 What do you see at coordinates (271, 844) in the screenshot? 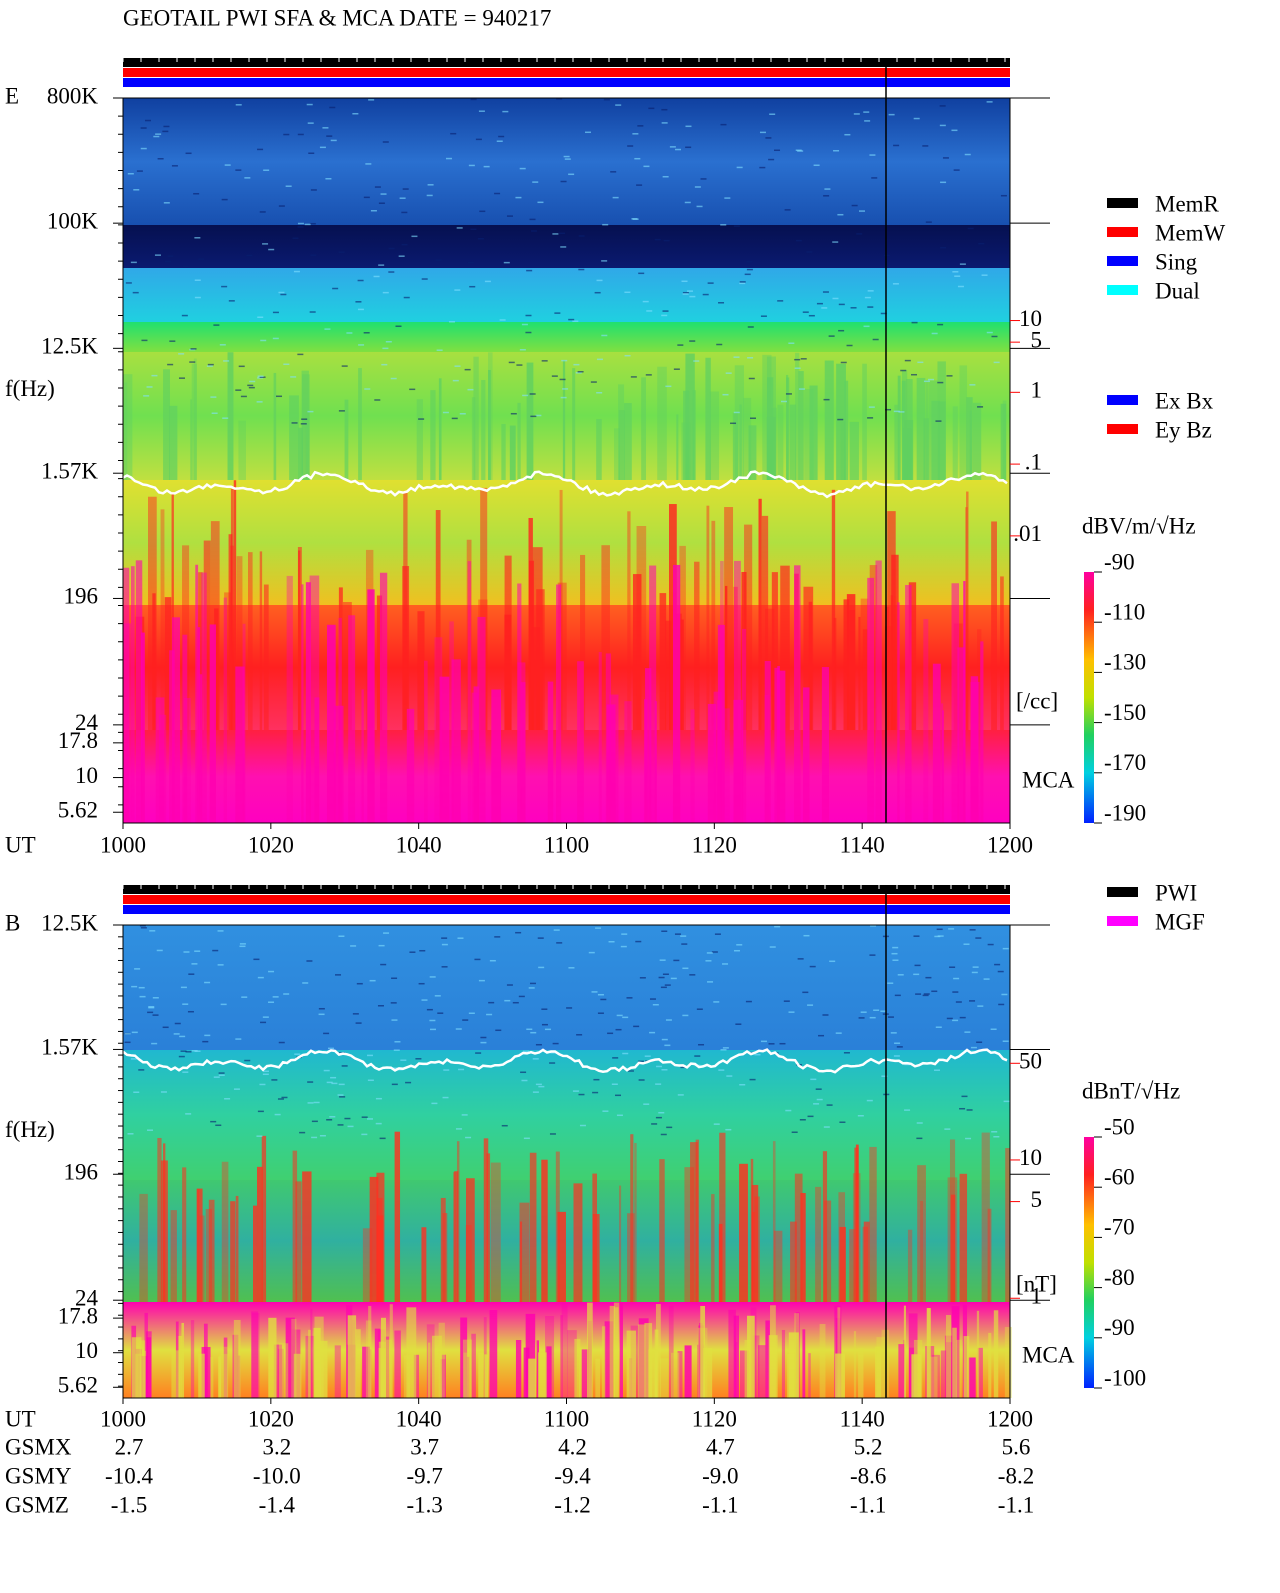
I see `x-tick-label: 1020` at bounding box center [271, 844].